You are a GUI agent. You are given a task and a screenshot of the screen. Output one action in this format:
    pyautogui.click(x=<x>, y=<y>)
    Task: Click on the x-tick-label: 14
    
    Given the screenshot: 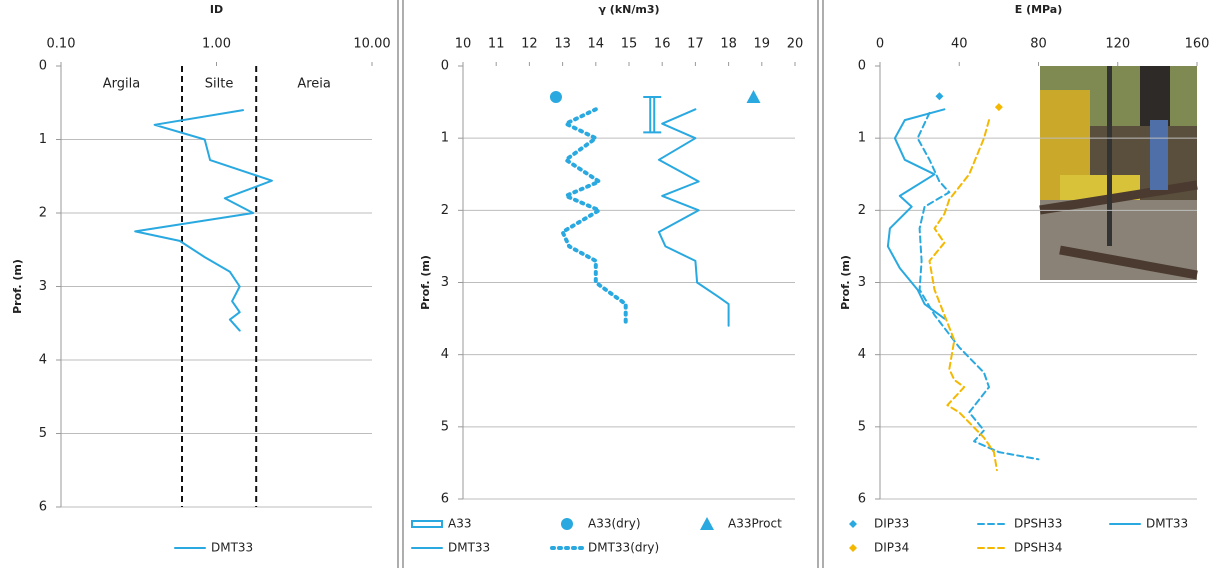 What is the action you would take?
    pyautogui.click(x=596, y=44)
    